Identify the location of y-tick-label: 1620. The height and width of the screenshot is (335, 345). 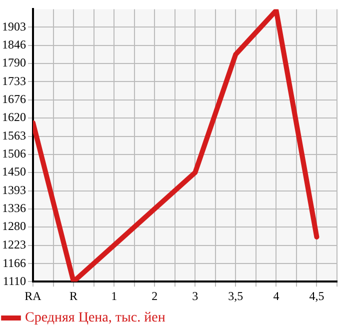
(14, 117).